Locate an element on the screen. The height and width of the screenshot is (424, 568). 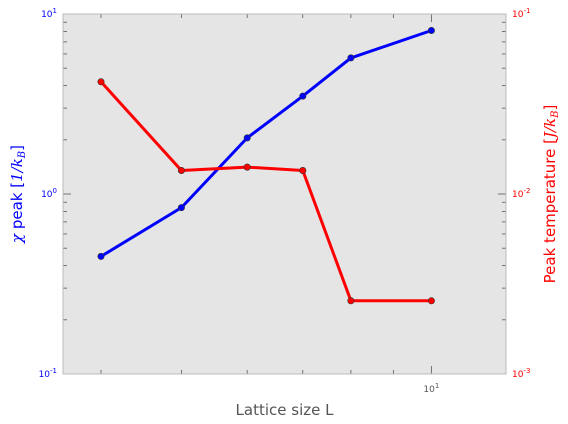
x-axis-label: Lattice size L is located at coordinates (285, 410).